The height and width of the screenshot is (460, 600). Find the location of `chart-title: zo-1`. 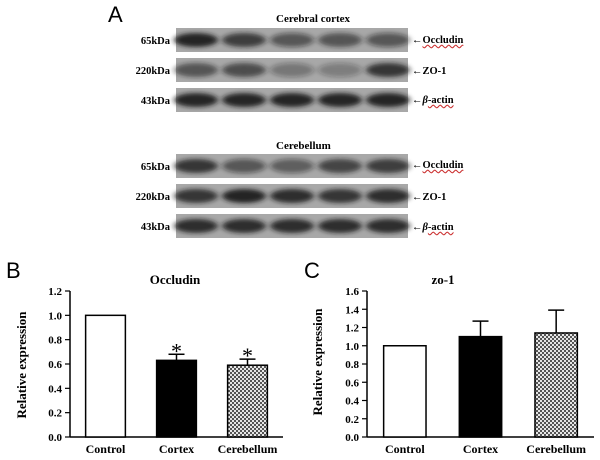

chart-title: zo-1 is located at coordinates (442, 279).